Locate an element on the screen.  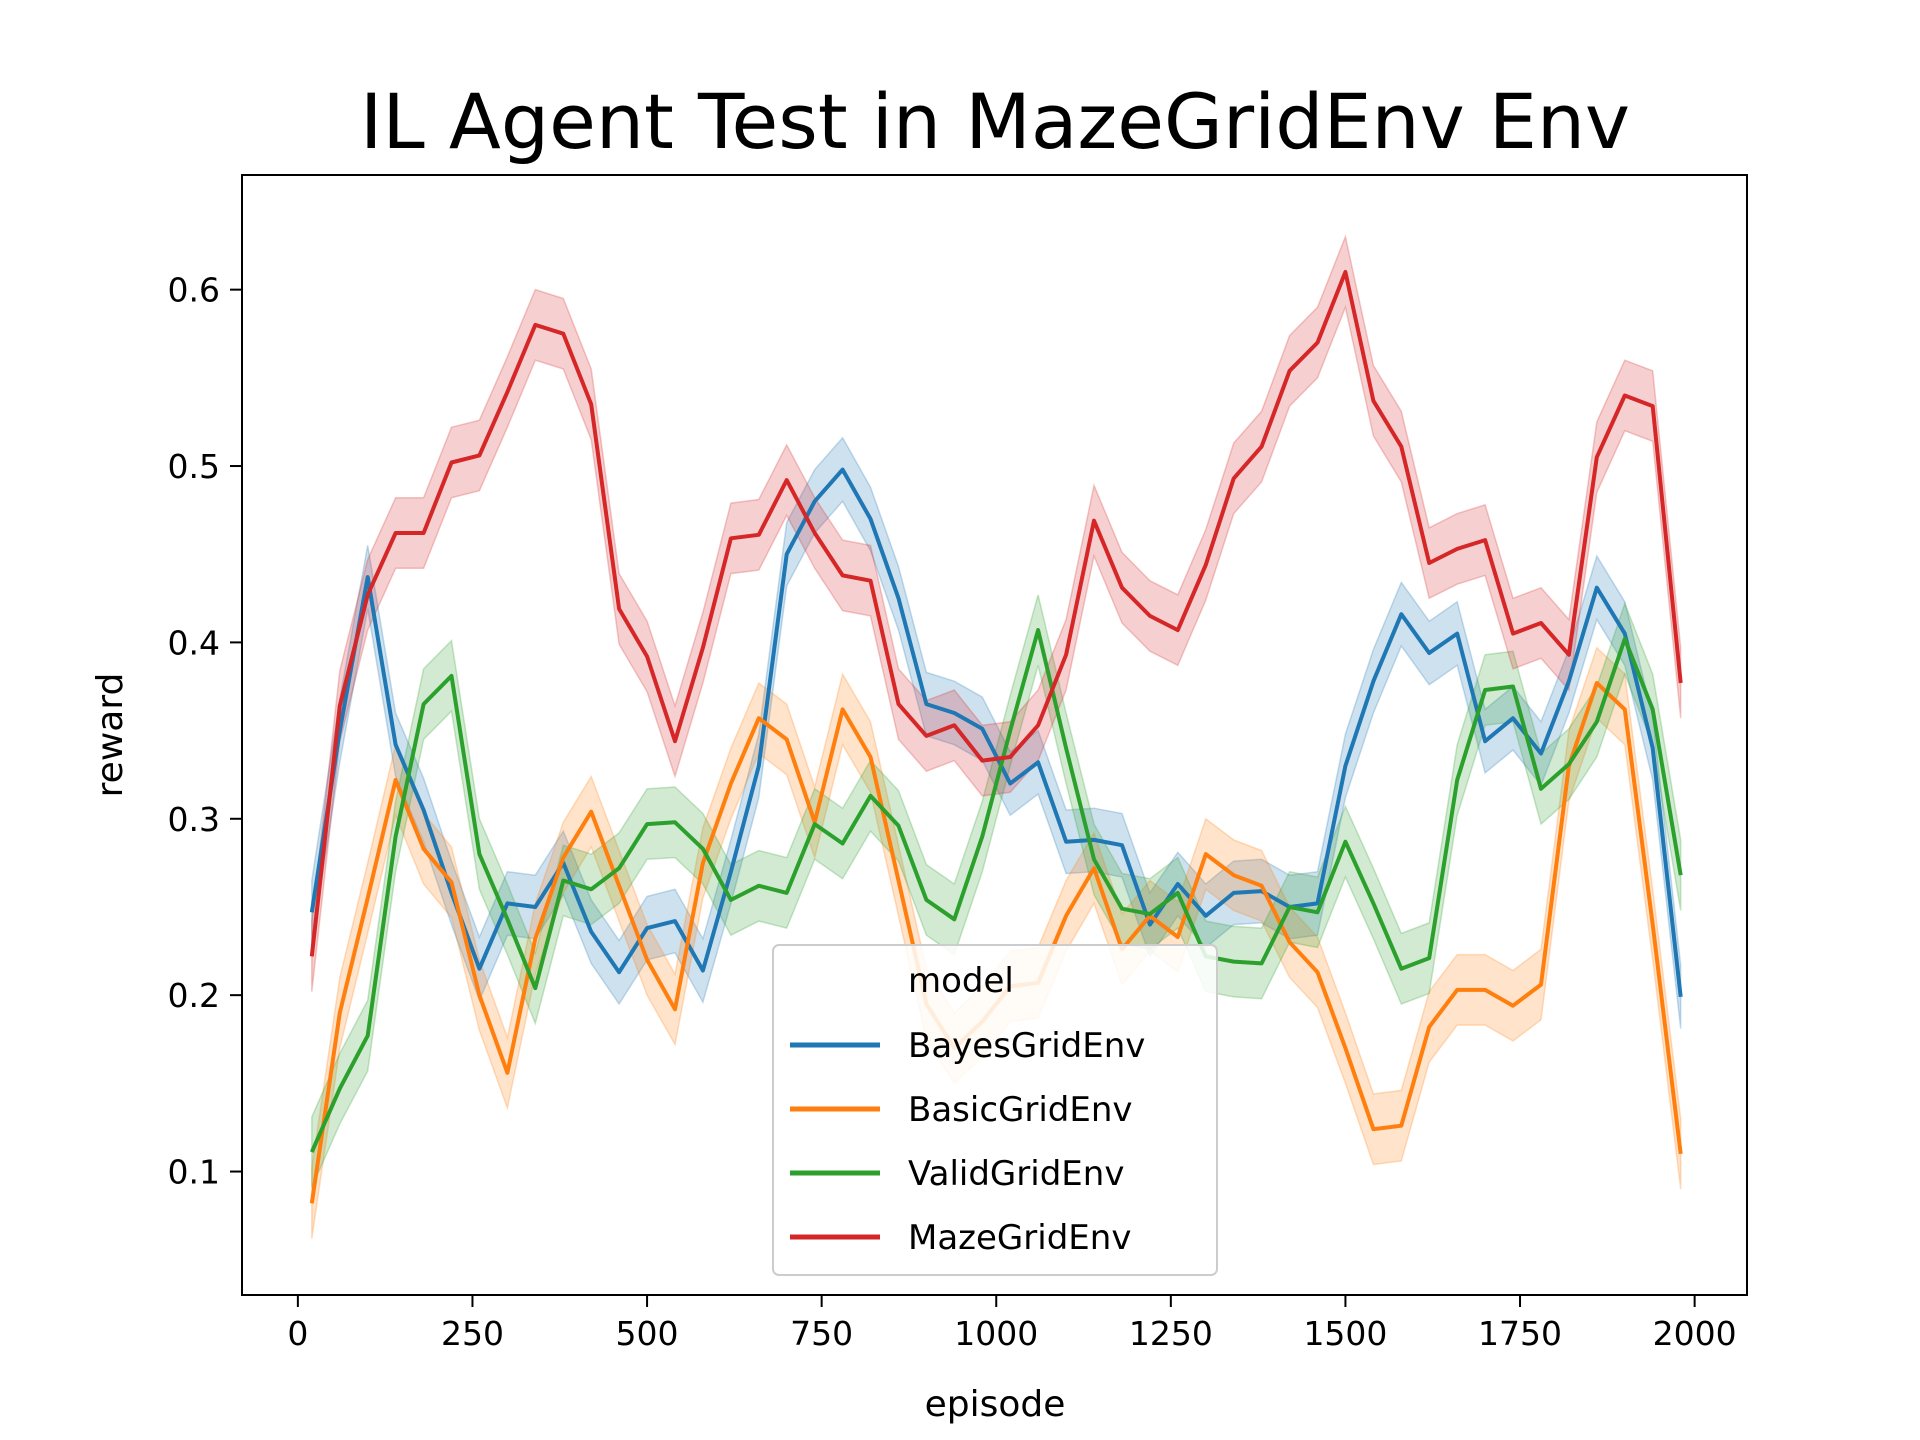
legend-label-validgridenv: ValidGridEnv is located at coordinates (1016, 1174).